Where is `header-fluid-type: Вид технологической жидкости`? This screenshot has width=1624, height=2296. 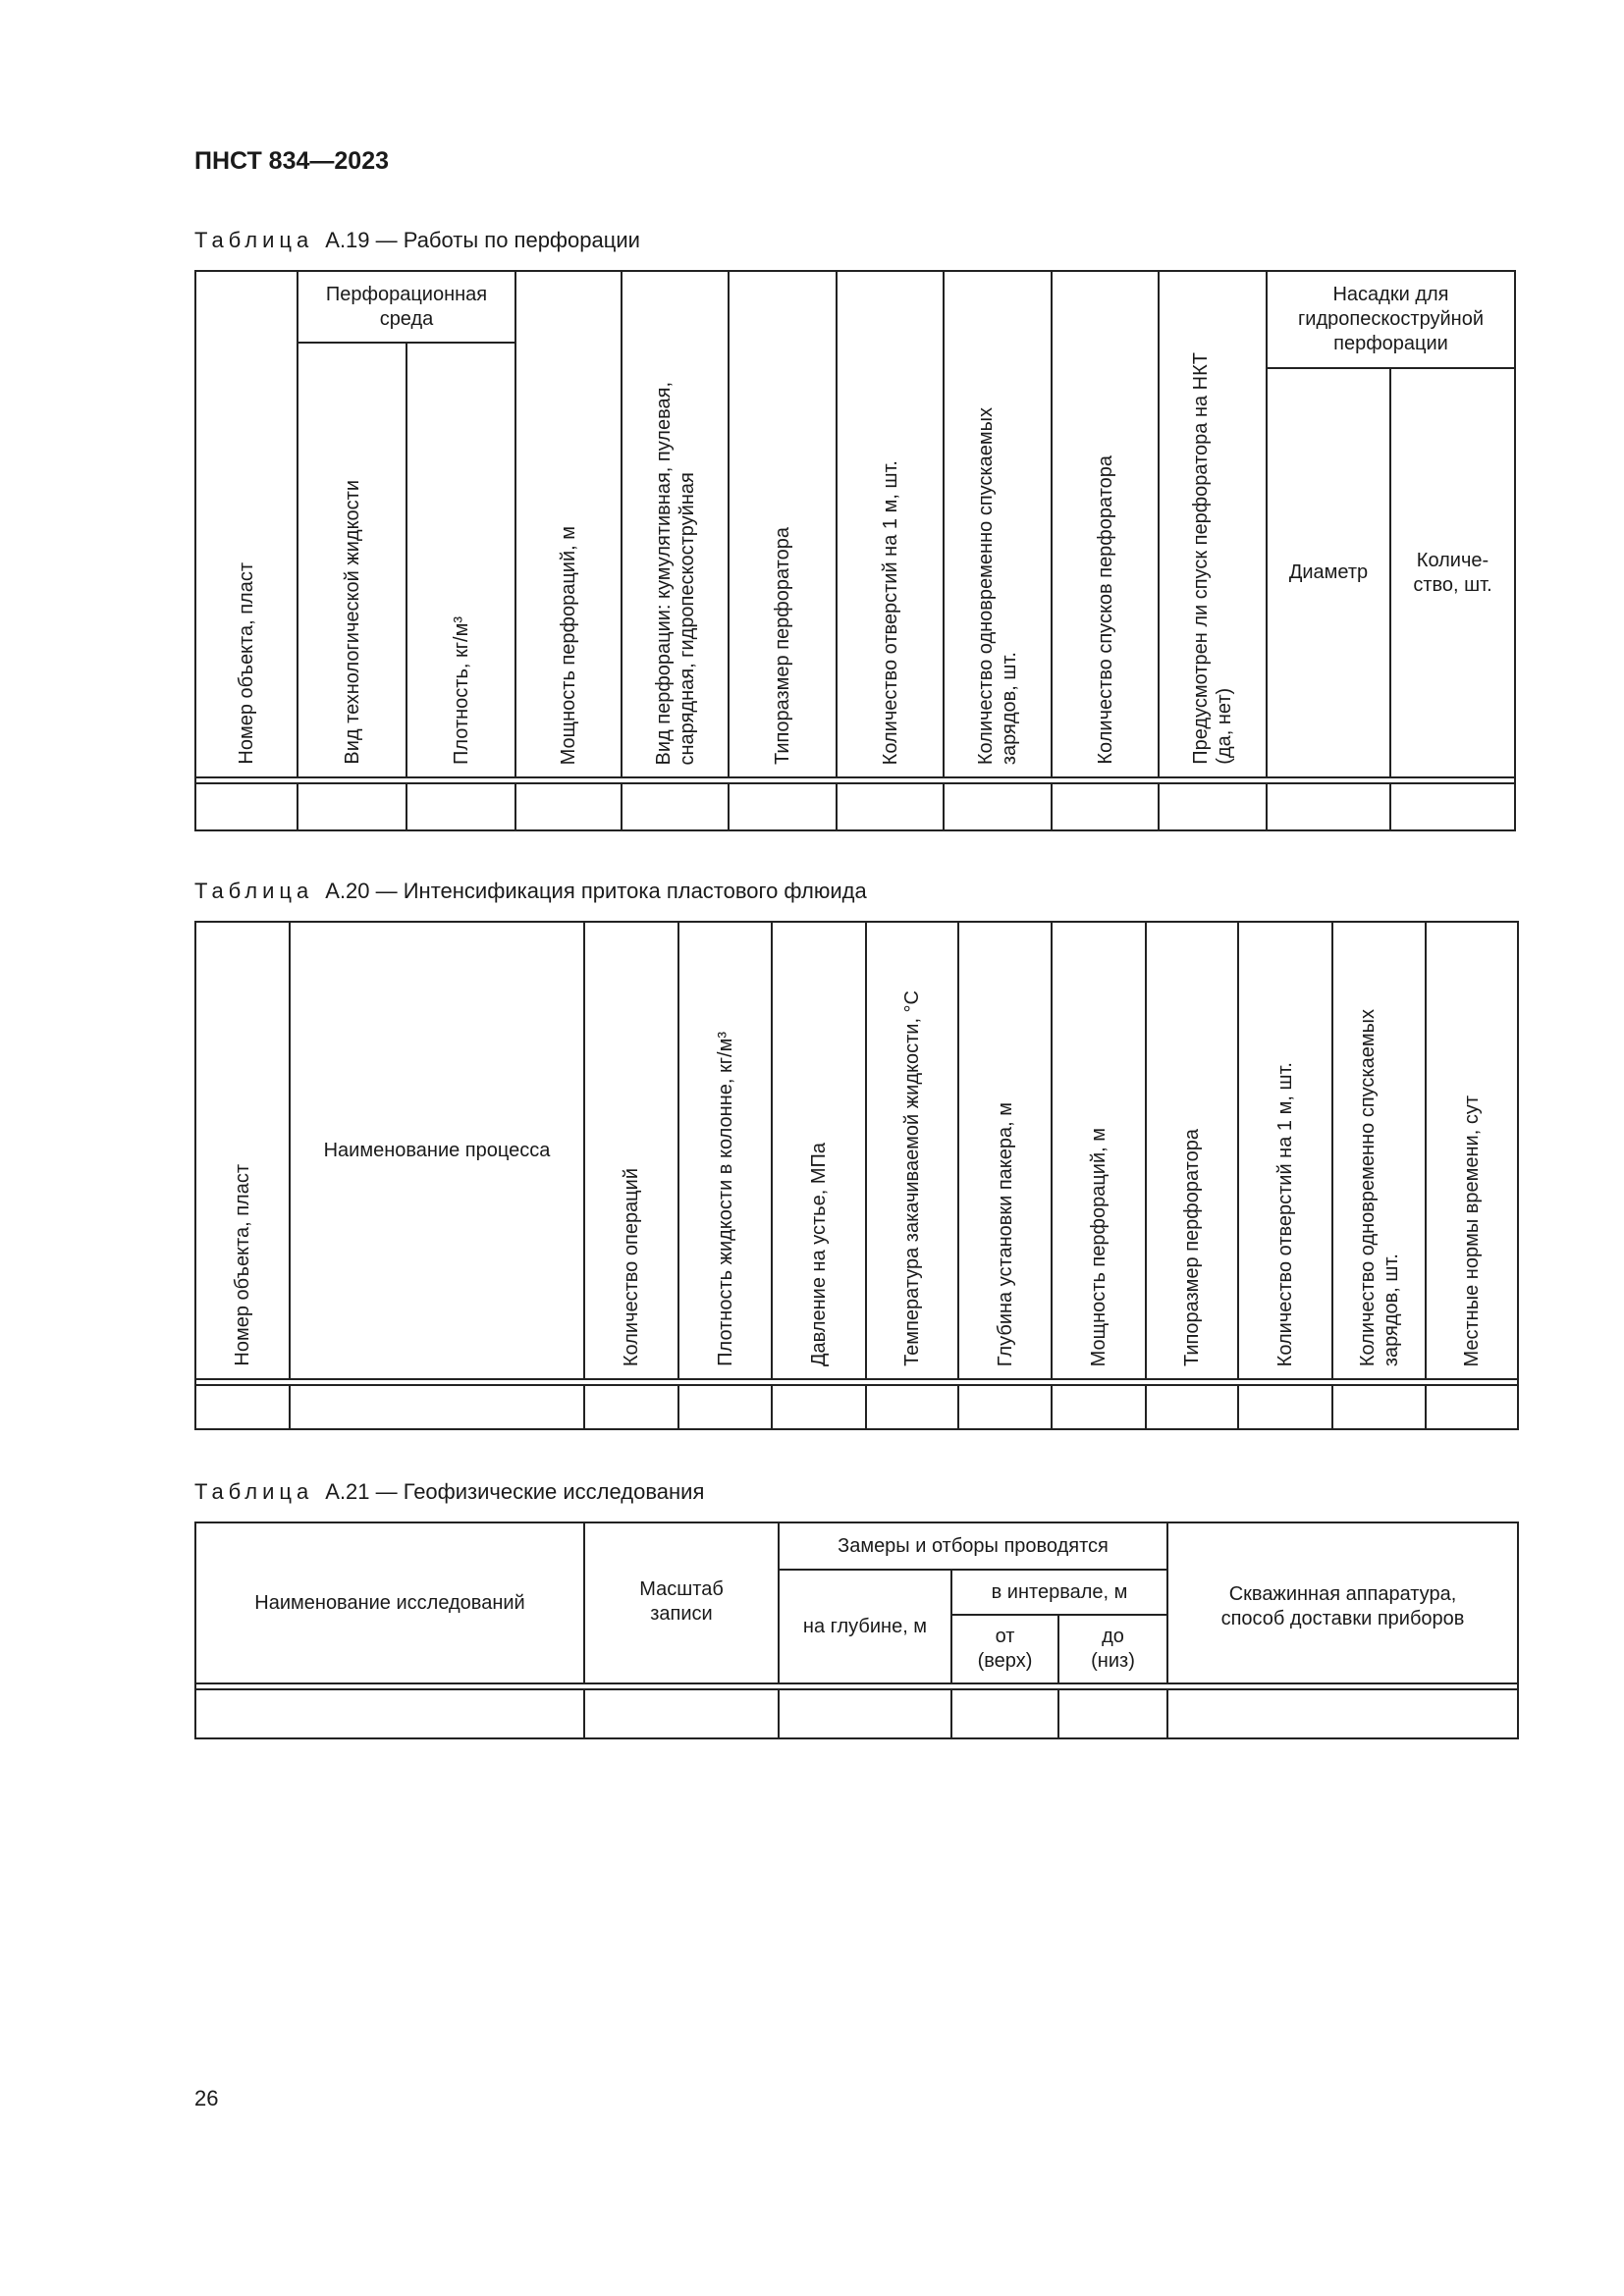 header-fluid-type: Вид технологической жидкости is located at coordinates (352, 560).